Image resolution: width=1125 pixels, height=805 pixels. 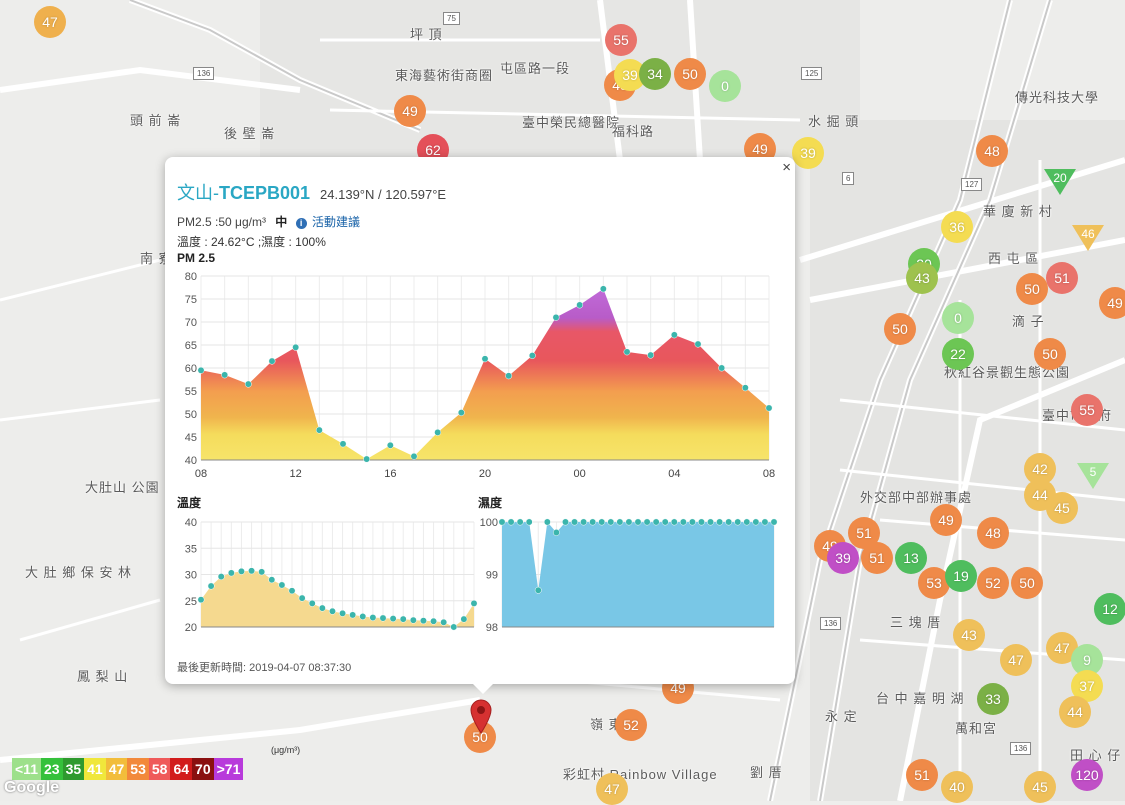 I want to click on y-tick-label: 30, so click(x=191, y=576).